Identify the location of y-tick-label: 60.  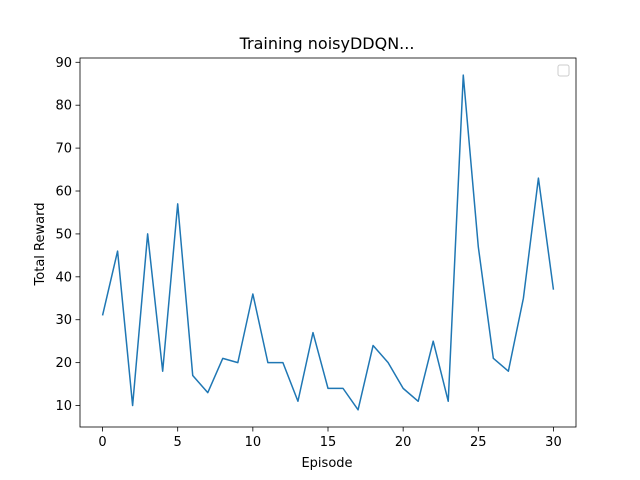
(63, 192).